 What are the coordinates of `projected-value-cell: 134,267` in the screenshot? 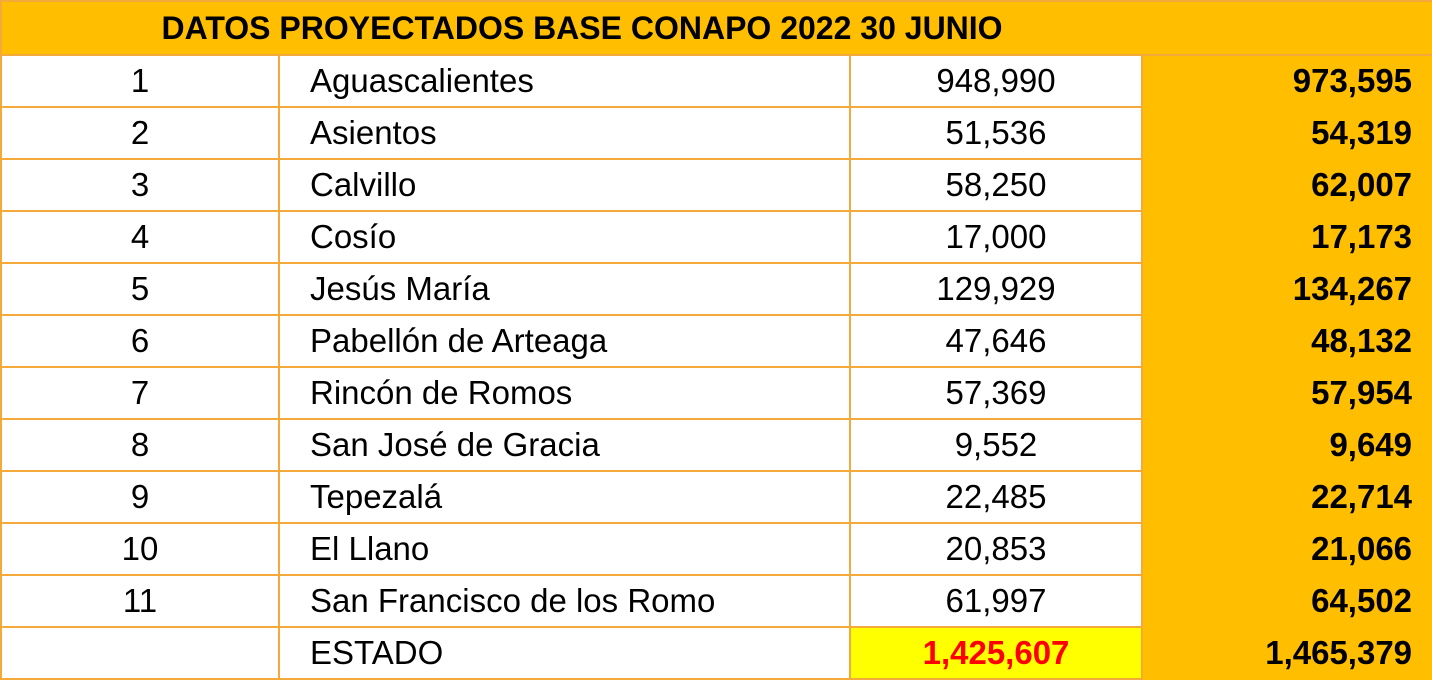 It's located at (1286, 289).